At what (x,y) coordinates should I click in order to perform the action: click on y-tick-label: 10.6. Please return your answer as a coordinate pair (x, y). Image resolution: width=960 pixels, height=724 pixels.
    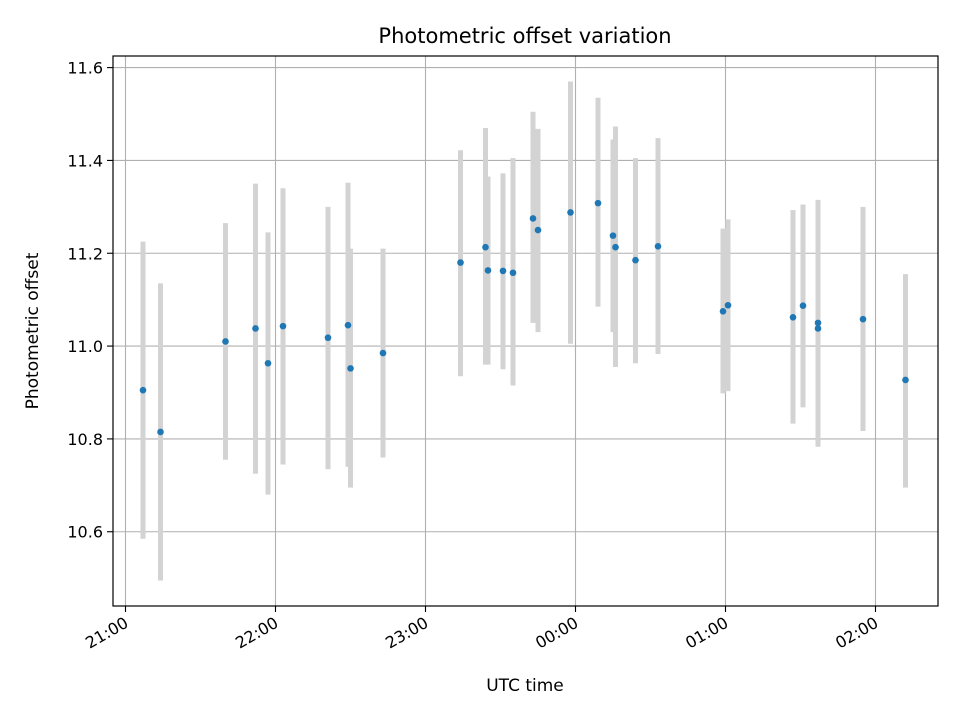
    Looking at the image, I should click on (85, 532).